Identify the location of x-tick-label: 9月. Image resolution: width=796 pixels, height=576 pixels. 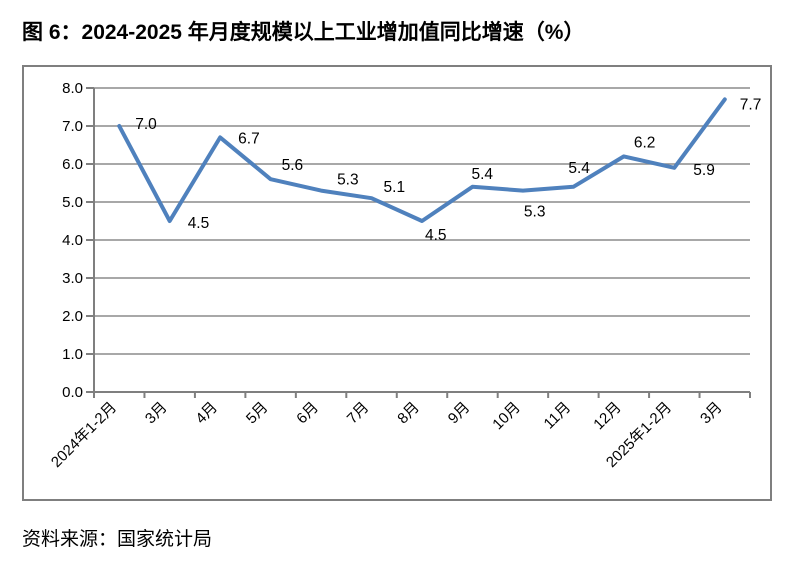
(459, 413).